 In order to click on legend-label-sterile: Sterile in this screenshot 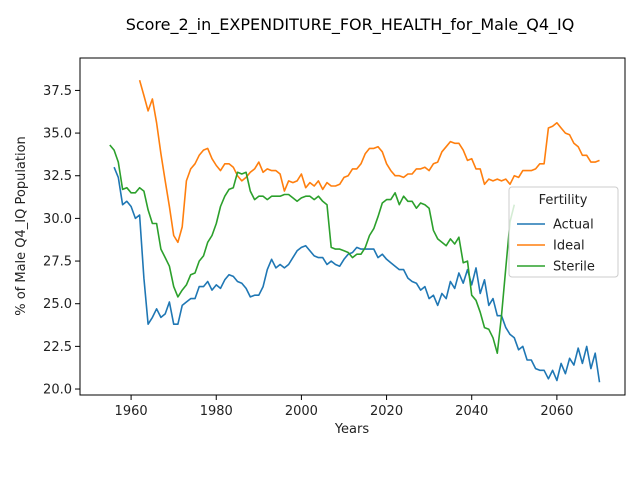, I will do `click(574, 267)`.